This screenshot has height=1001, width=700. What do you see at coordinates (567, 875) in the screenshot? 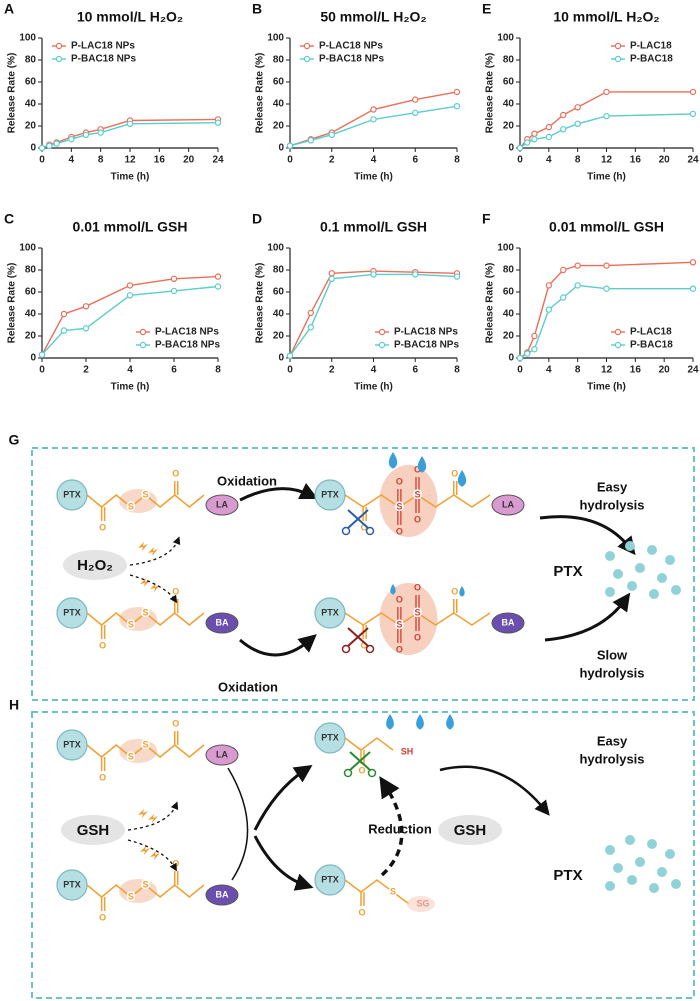
I see `product-label: PTX` at bounding box center [567, 875].